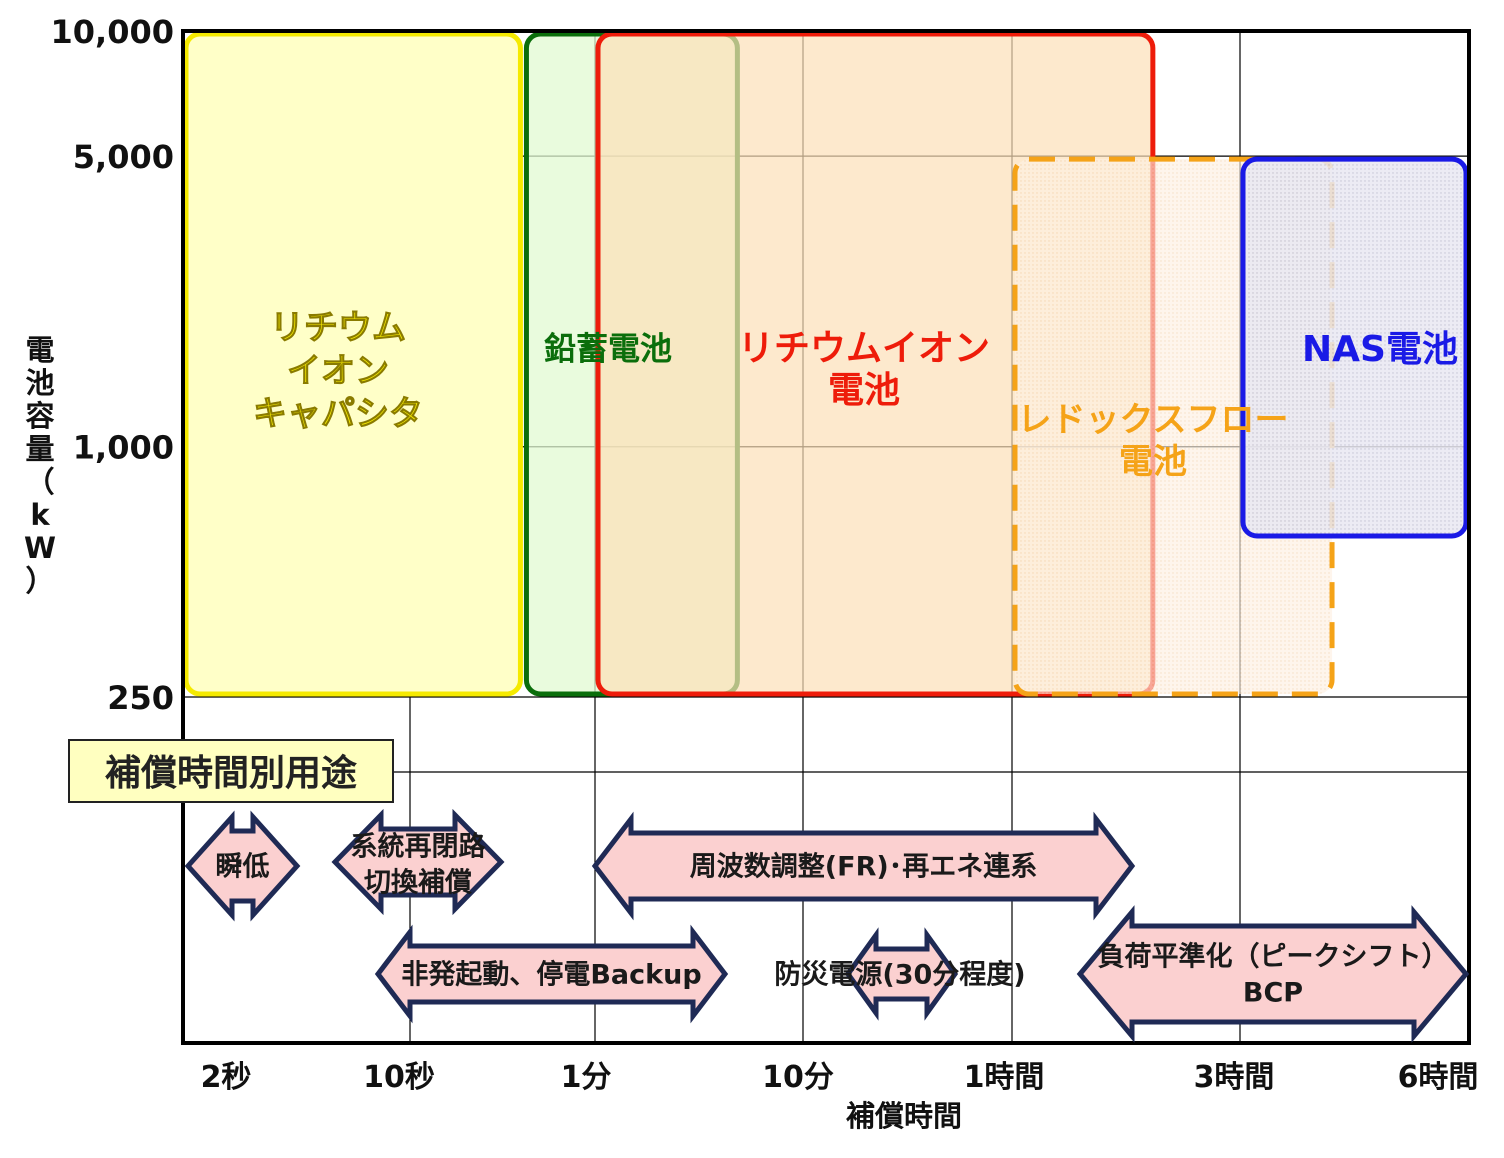 The image size is (1504, 1158). Describe the element at coordinates (338, 414) in the screenshot. I see `lithium-ion-capacitor-label: キャパシタ` at that location.